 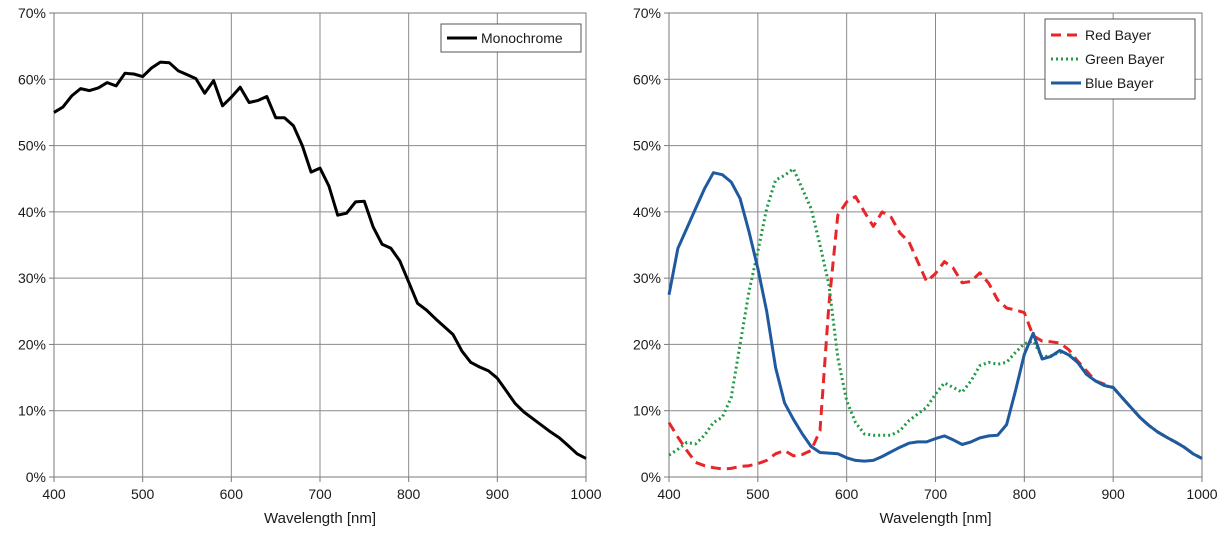 What do you see at coordinates (1119, 83) in the screenshot?
I see `legend-label: Blue Bayer` at bounding box center [1119, 83].